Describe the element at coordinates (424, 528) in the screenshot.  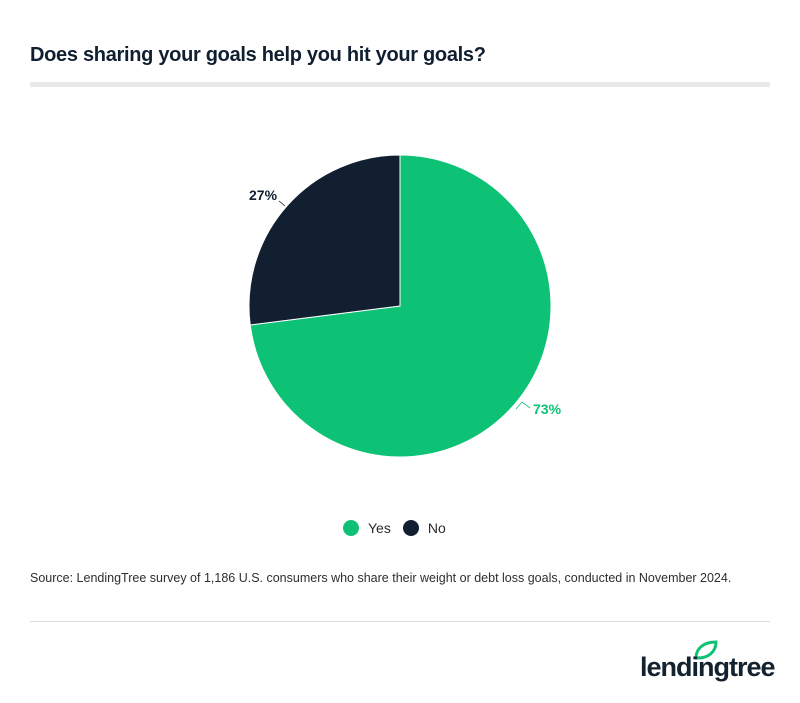
I see `legend-item-no: No` at that location.